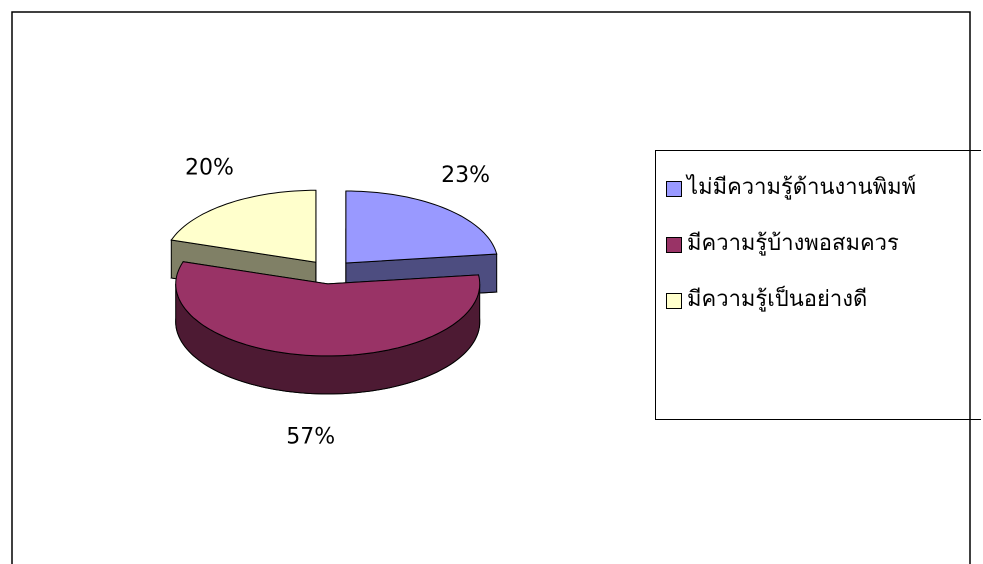 The width and height of the screenshot is (983, 564). I want to click on legend-label: มีความรู้เป็นอย่างดี, so click(777, 299).